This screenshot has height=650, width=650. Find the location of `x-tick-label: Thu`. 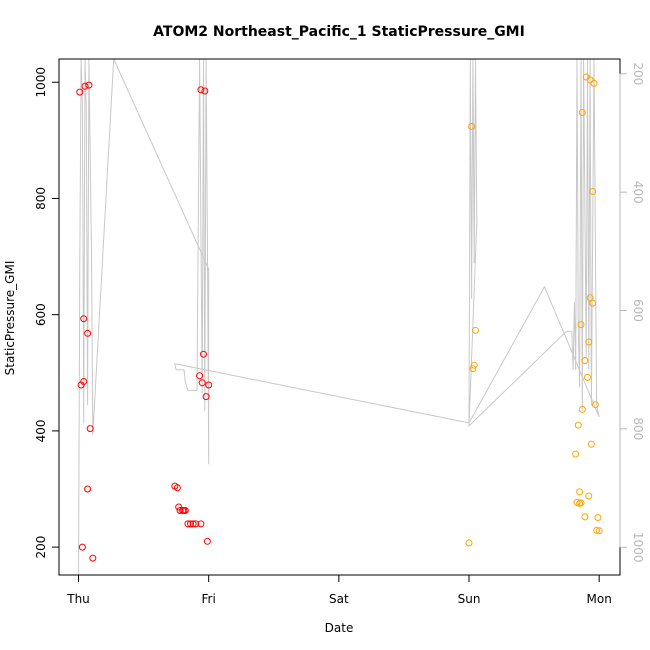

x-tick-label: Thu is located at coordinates (78, 599).